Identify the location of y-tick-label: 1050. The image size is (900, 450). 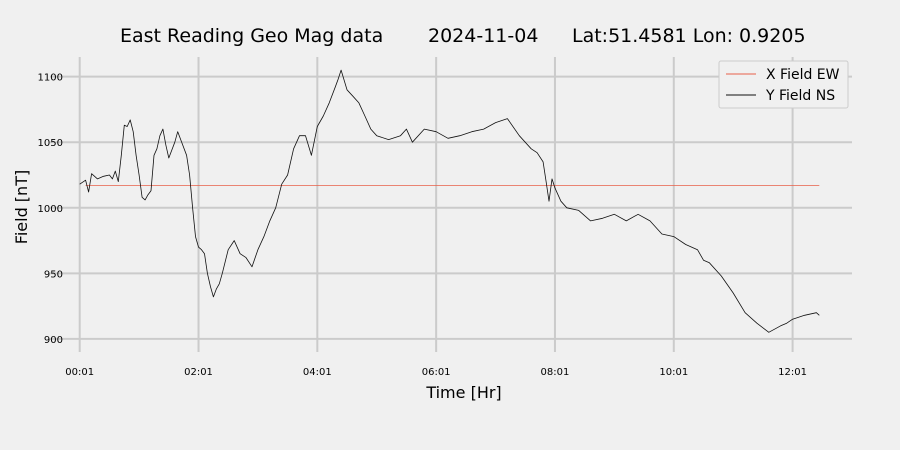
(50, 143).